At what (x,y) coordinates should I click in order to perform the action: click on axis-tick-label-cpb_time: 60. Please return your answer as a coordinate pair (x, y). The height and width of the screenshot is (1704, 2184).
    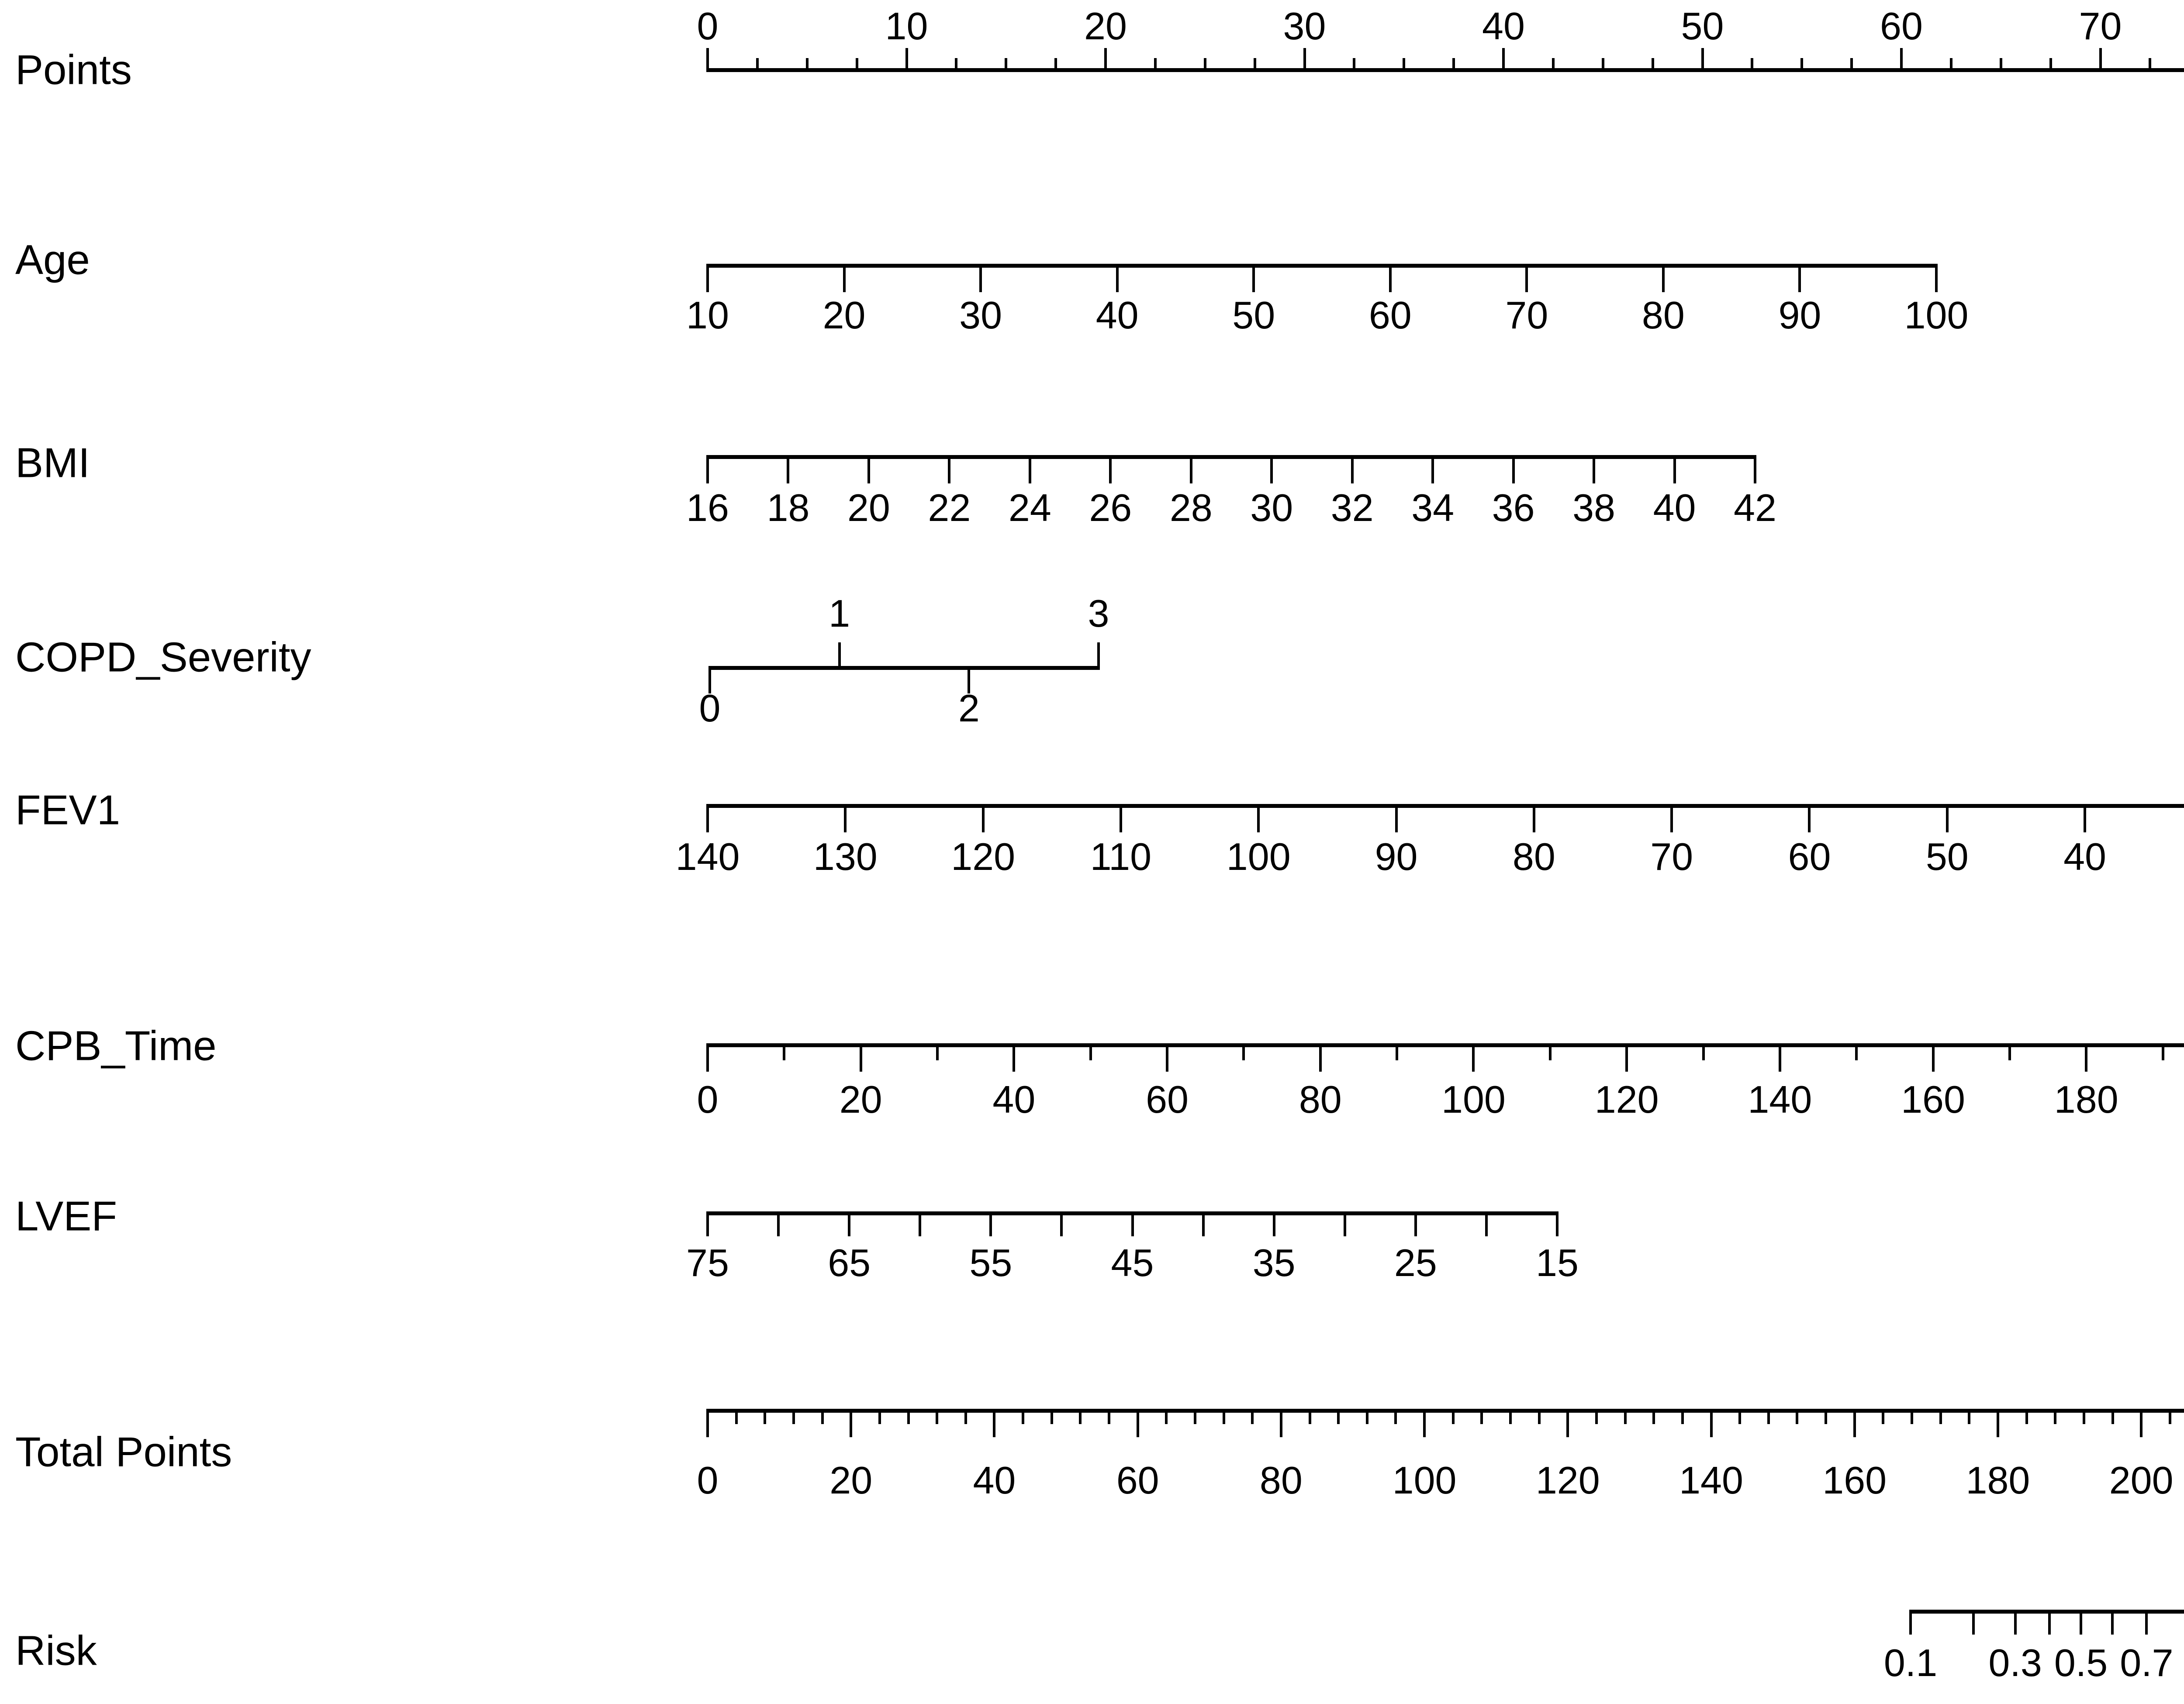
    Looking at the image, I should click on (1167, 1099).